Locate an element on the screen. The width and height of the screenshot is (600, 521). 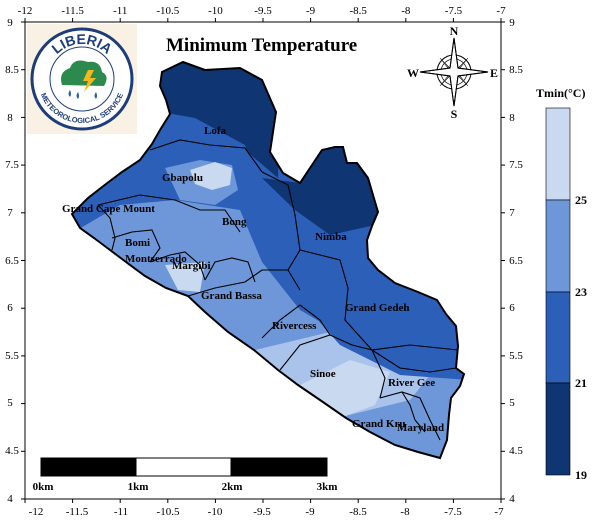
county-label-montserrado: Montserrado is located at coordinates (156, 259).